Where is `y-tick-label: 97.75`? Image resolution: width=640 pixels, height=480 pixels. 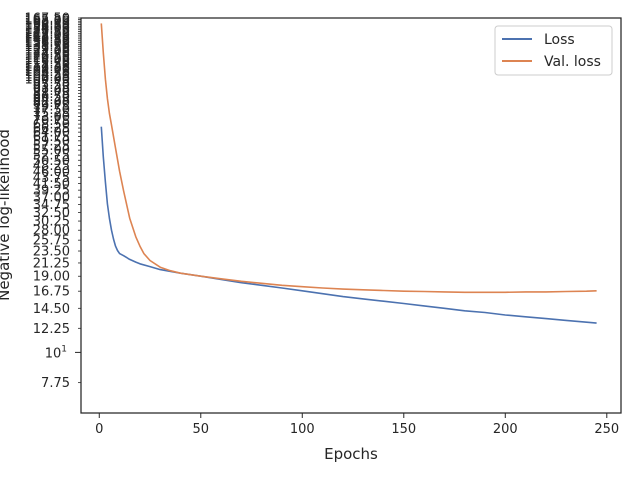 y-tick-label: 97.75 is located at coordinates (51, 82).